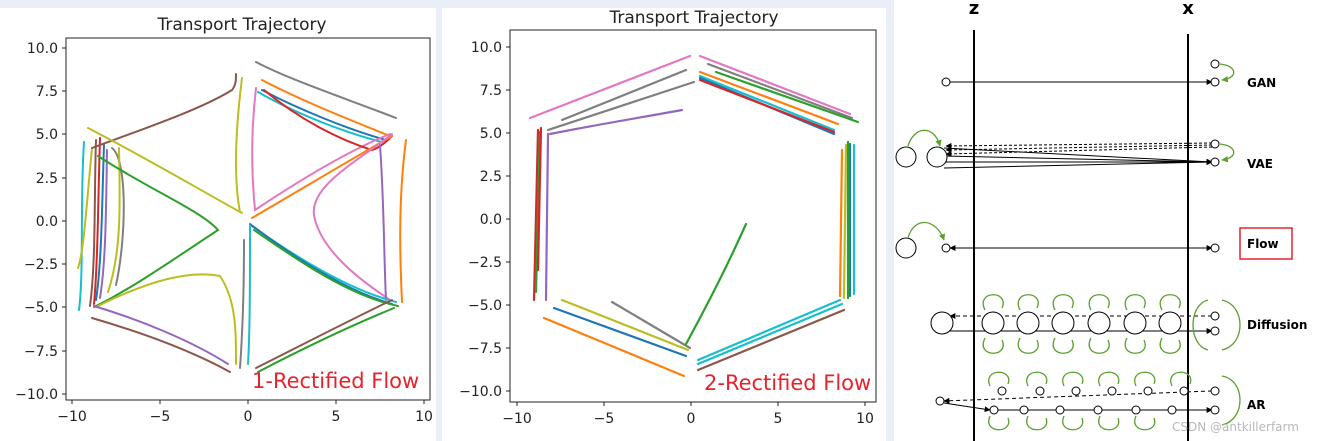  Describe the element at coordinates (242, 304) in the screenshot. I see `p1-traj-gray-bottom` at that location.